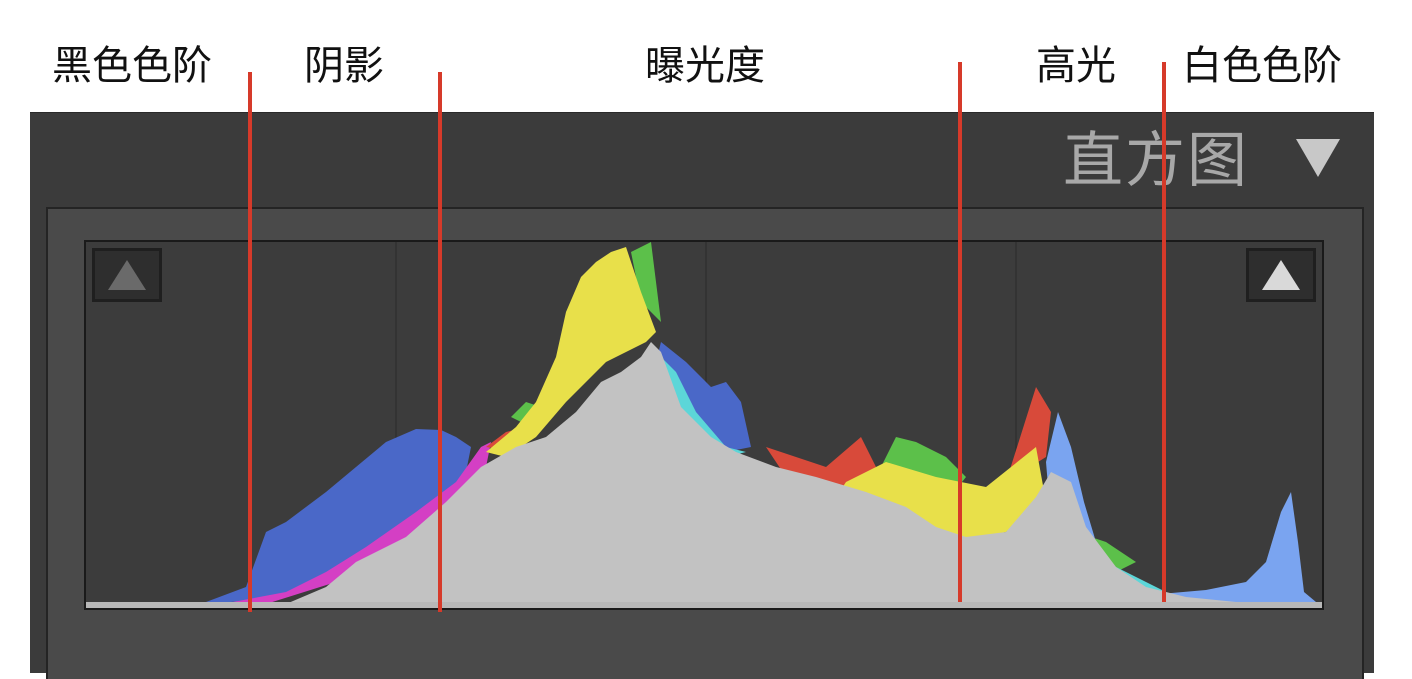 Image resolution: width=1412 pixels, height=679 pixels. Describe the element at coordinates (1156, 161) in the screenshot. I see `panel-title: 直方图` at that location.